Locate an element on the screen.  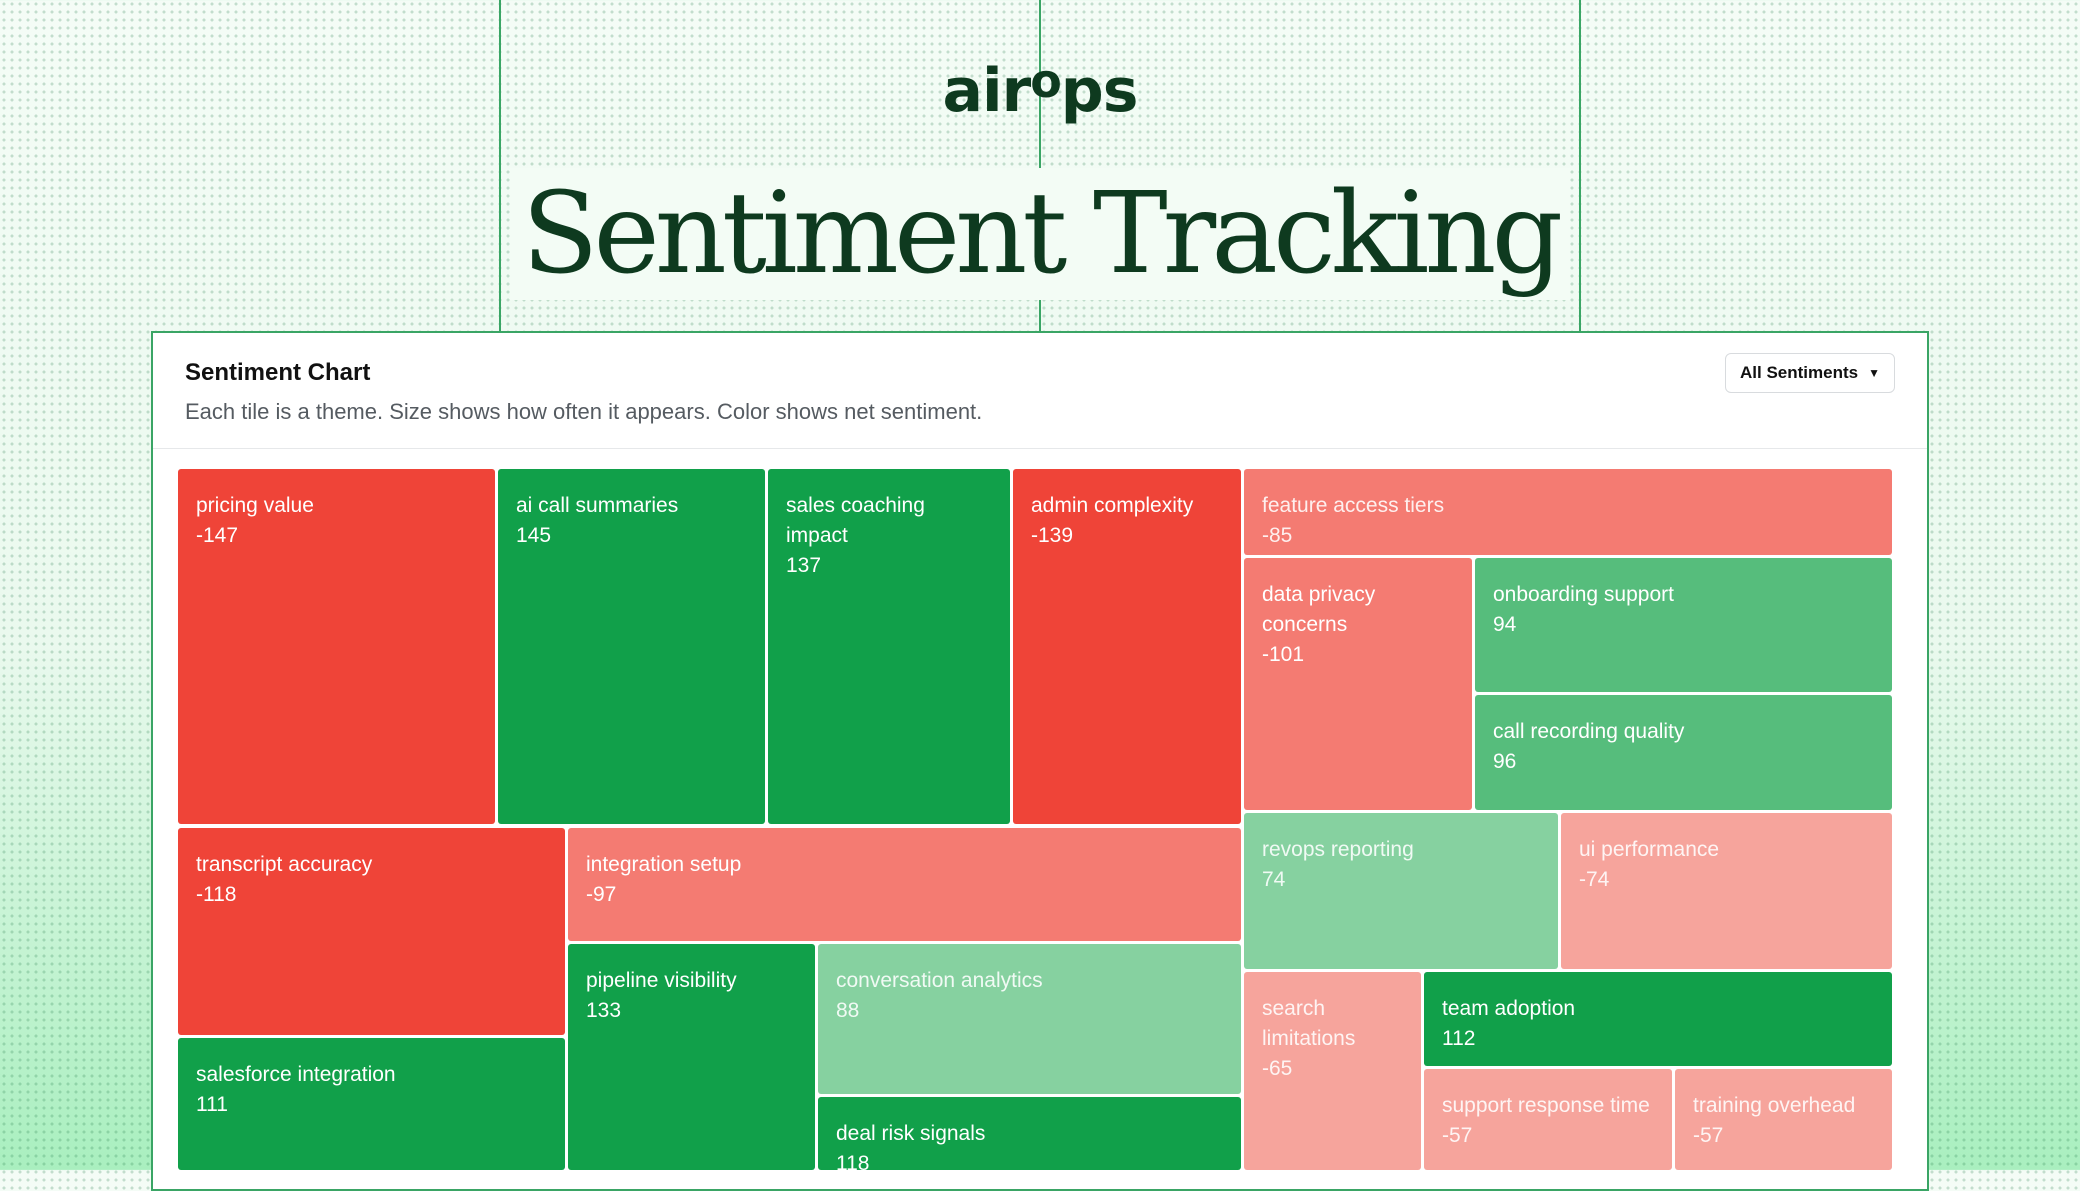
tile-label: pipeline visibility is located at coordinates (661, 980).